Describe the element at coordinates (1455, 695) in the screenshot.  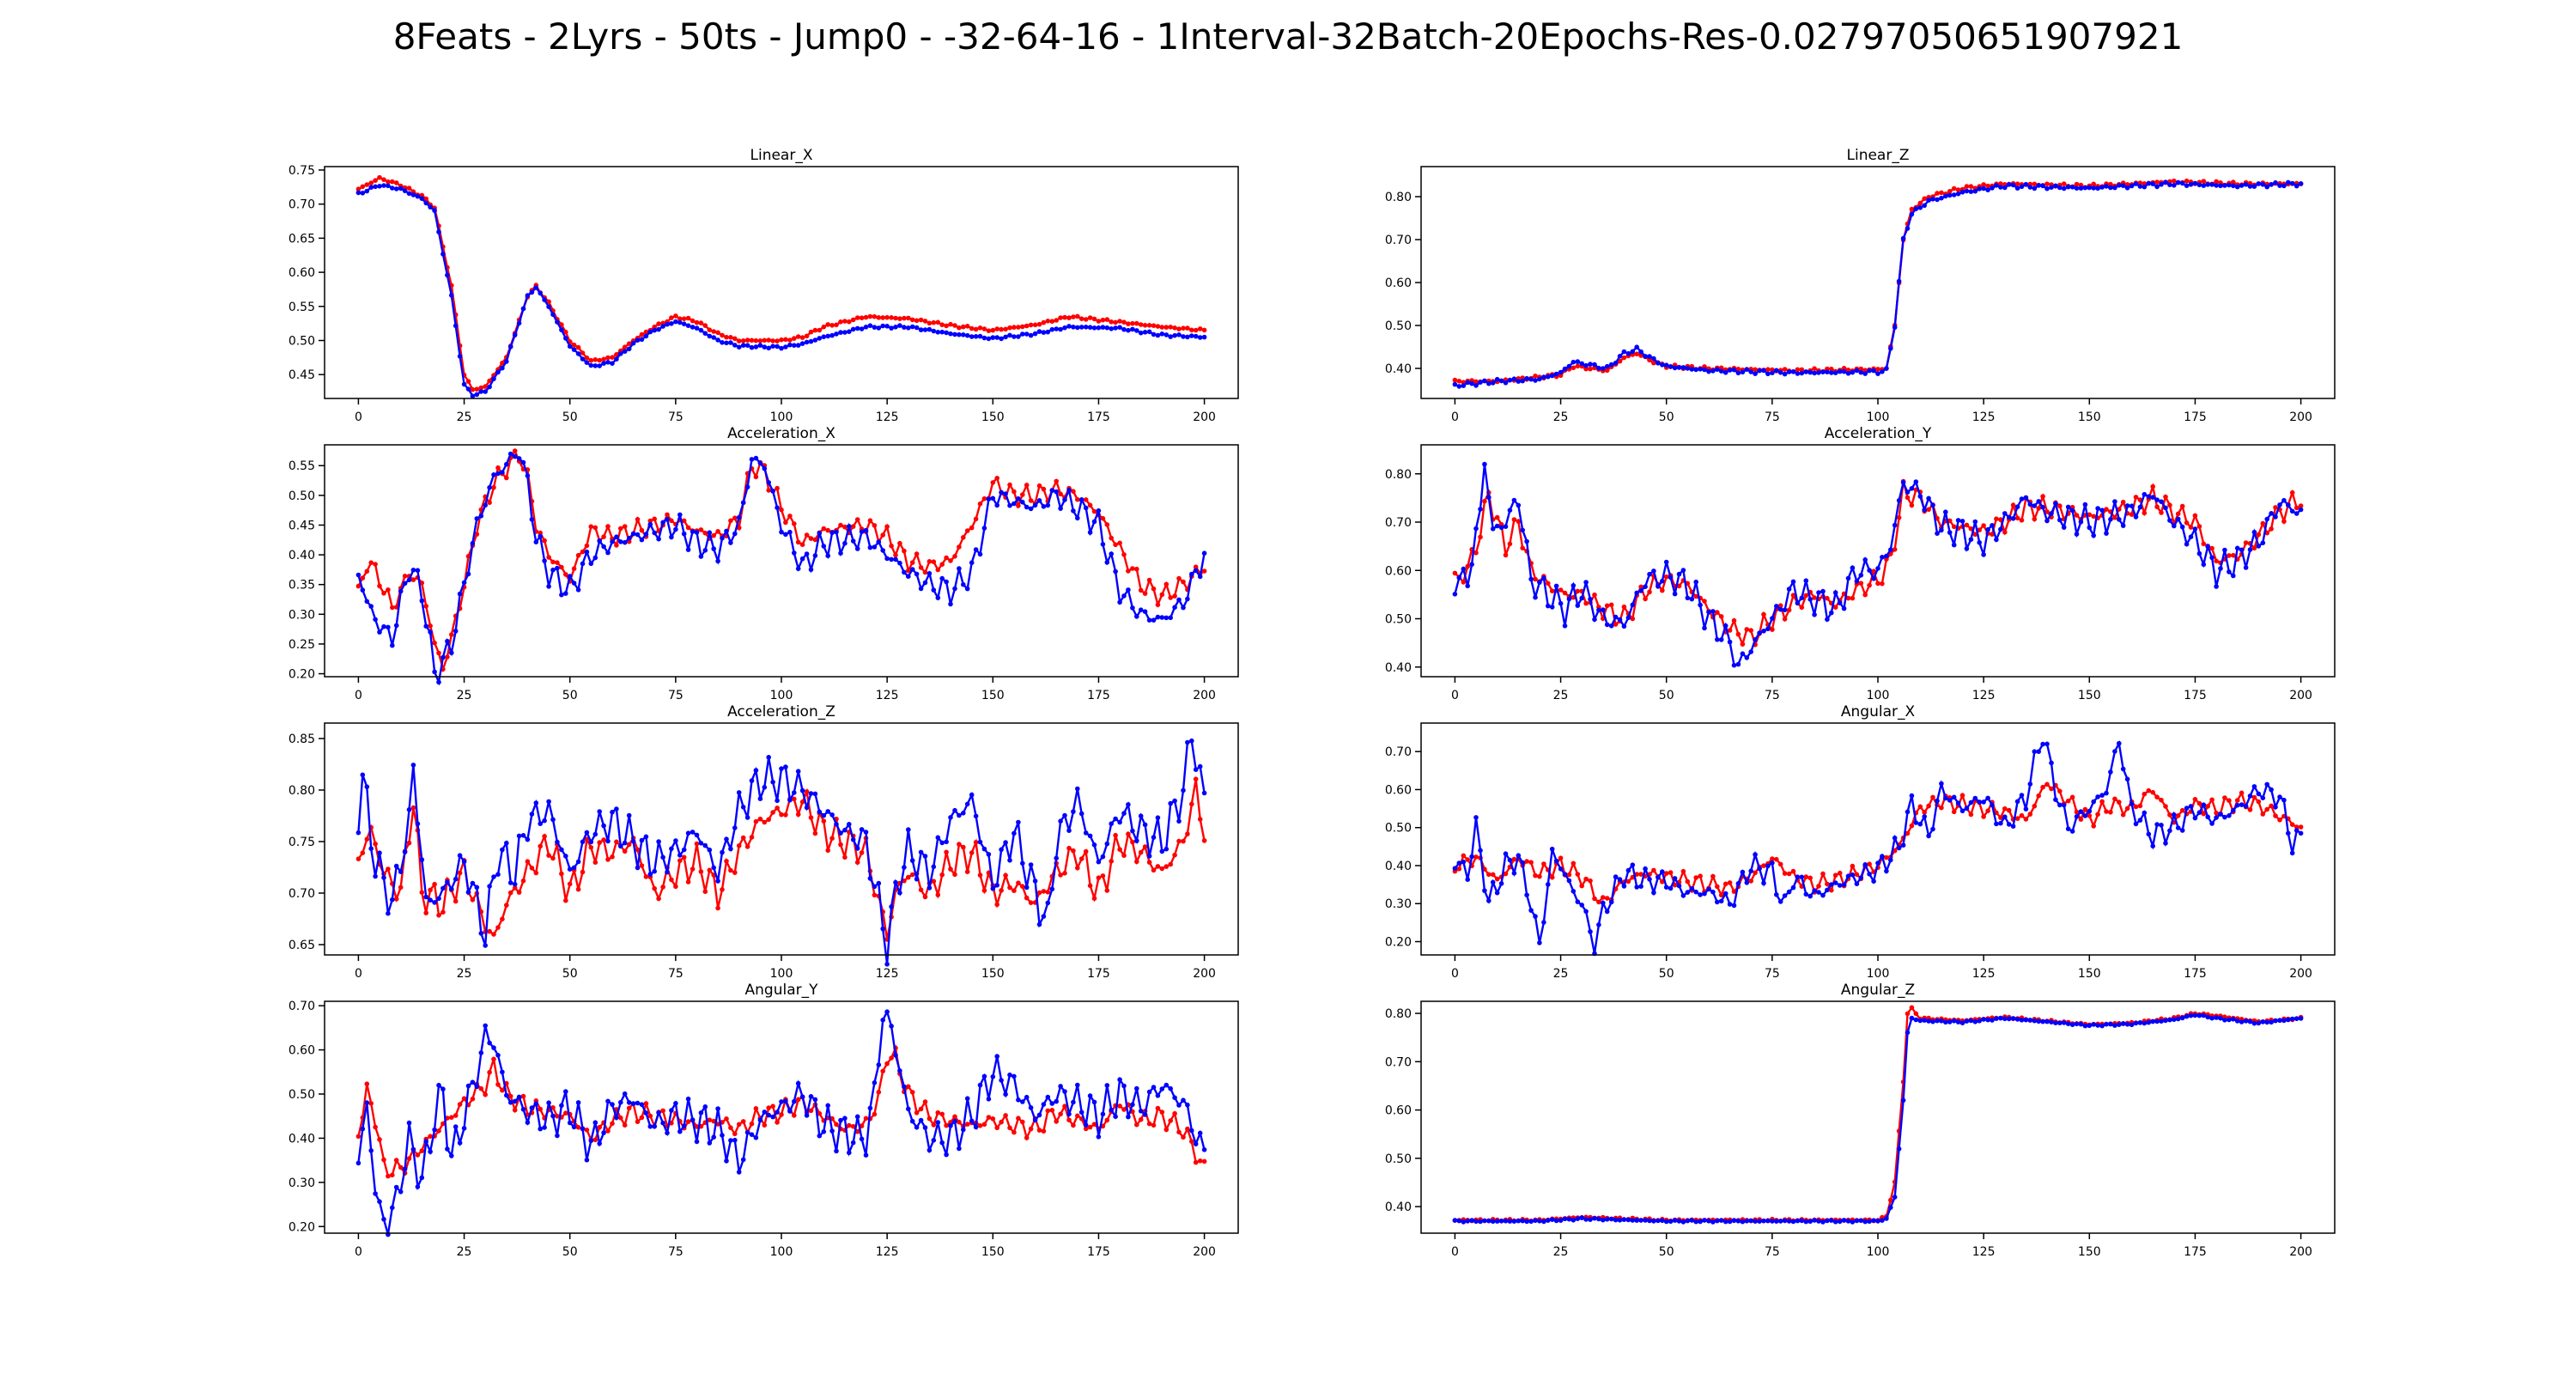
I see `x-tick-label: 0` at that location.